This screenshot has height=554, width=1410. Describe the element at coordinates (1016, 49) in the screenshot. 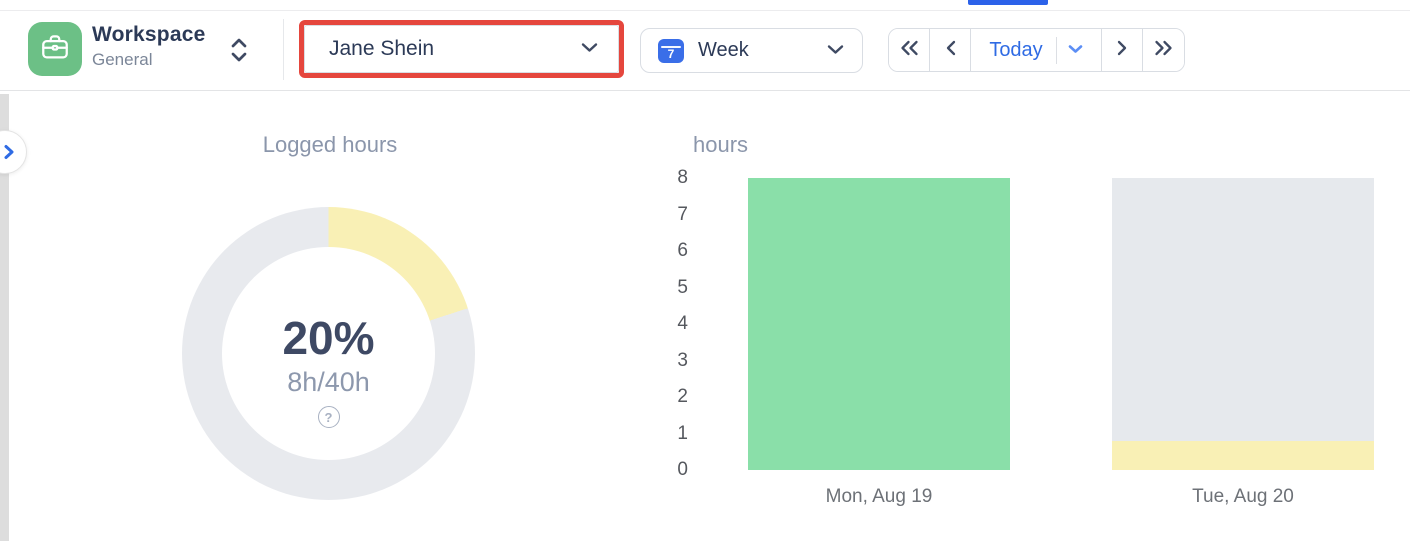

I see `today-button: Today` at that location.